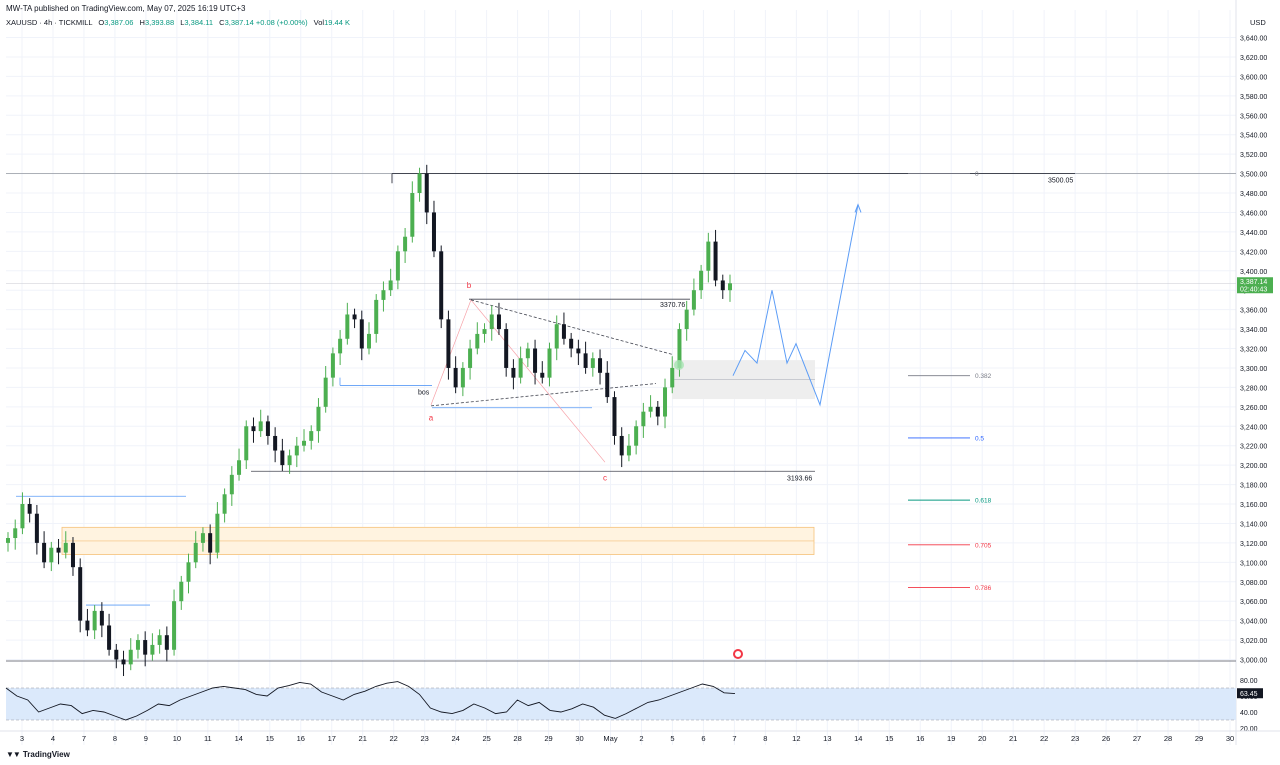 The height and width of the screenshot is (765, 1280). What do you see at coordinates (239, 738) in the screenshot?
I see `time-tick-label: 14` at bounding box center [239, 738].